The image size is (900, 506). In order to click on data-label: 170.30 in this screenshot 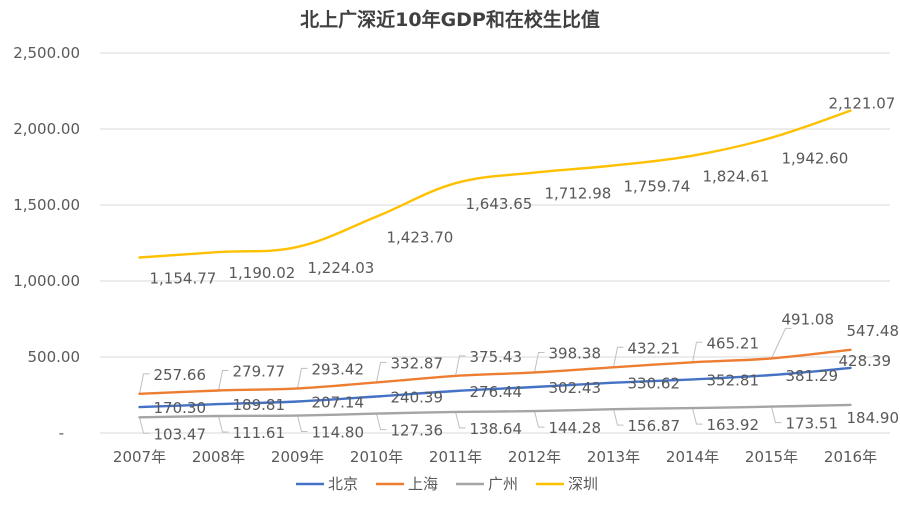, I will do `click(180, 408)`.